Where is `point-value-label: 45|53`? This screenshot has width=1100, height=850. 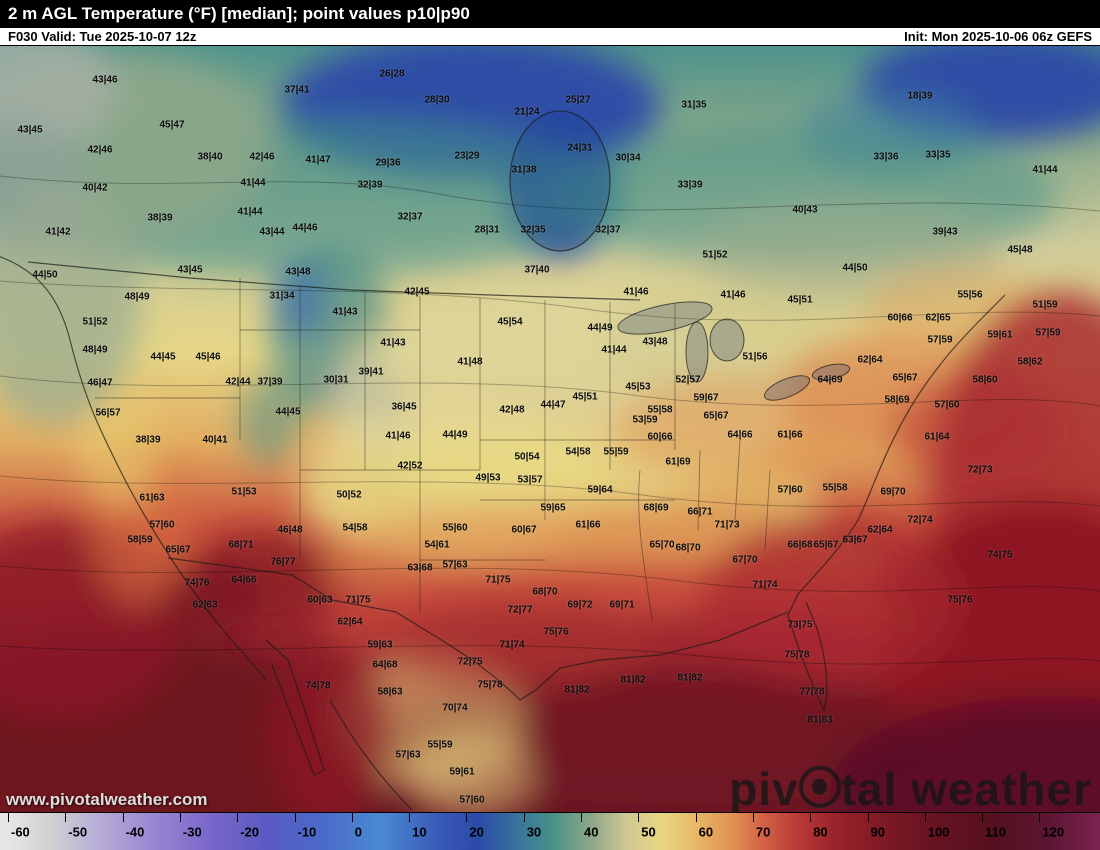
point-value-label: 45|53 is located at coordinates (638, 387).